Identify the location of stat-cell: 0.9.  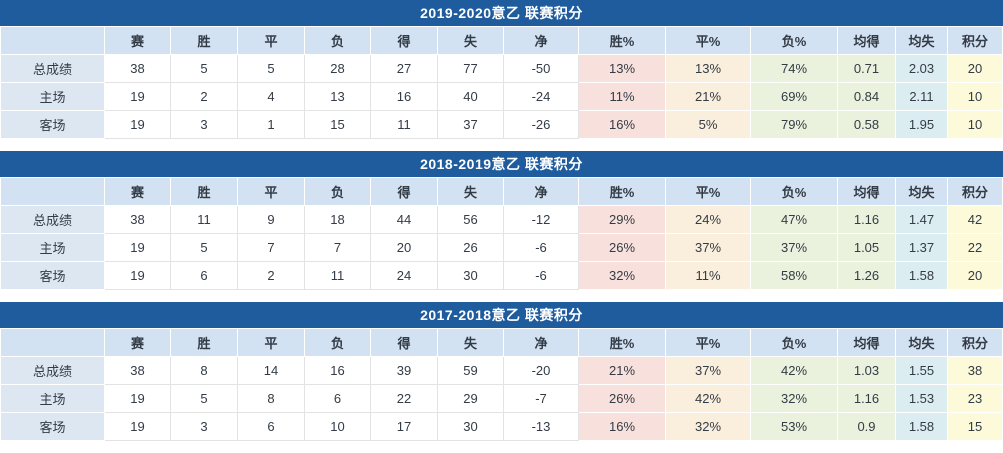
(866, 426).